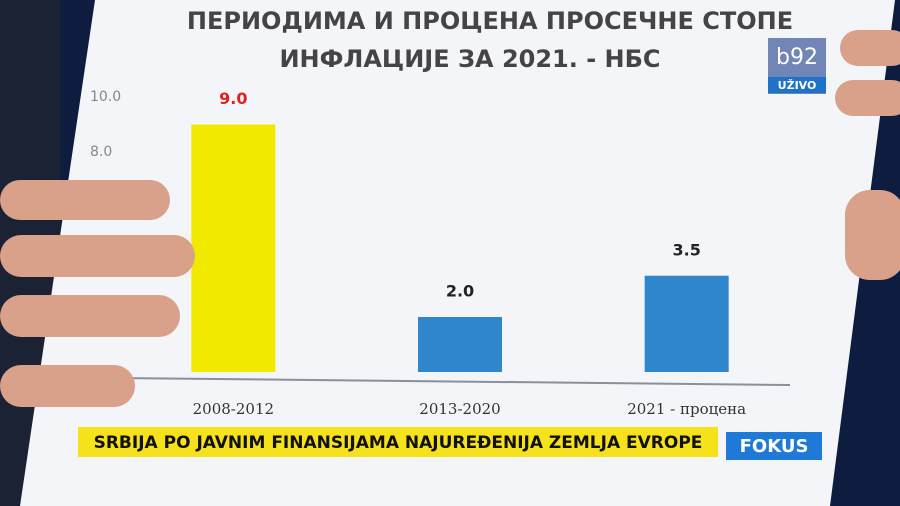  What do you see at coordinates (97, 293) in the screenshot?
I see `left-hand` at bounding box center [97, 293].